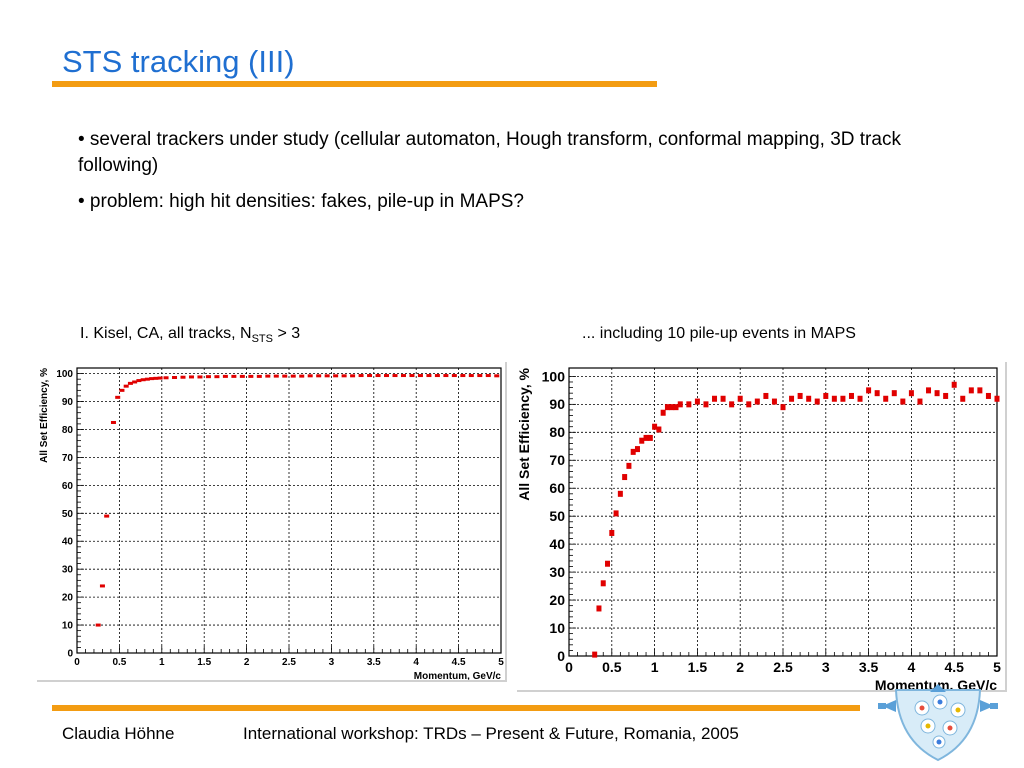 This screenshot has height=768, width=1024. What do you see at coordinates (557, 460) in the screenshot?
I see `y-tick-label: 70` at bounding box center [557, 460].